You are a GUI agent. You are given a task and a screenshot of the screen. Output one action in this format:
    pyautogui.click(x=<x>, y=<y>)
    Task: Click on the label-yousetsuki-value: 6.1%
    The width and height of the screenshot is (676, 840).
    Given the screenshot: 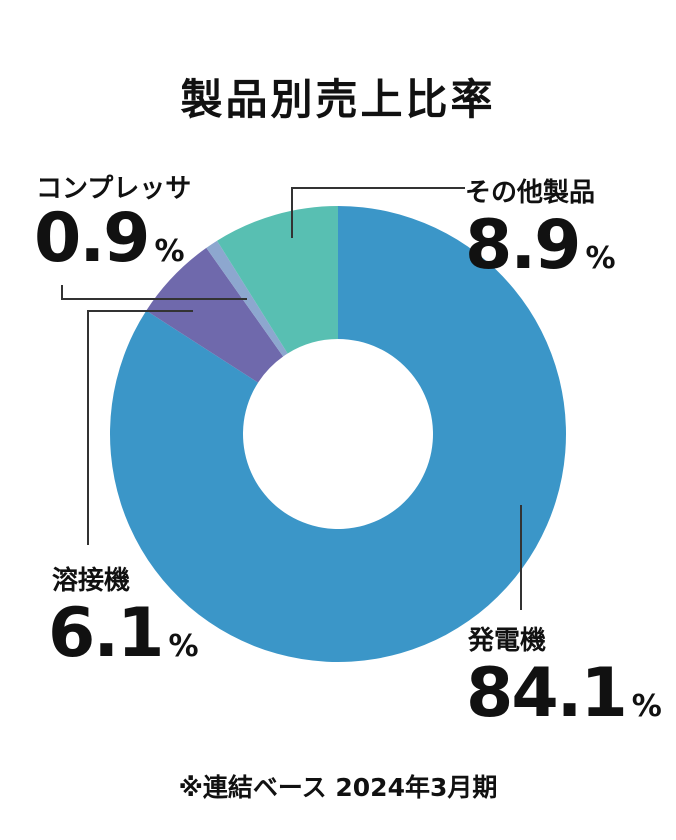 What is the action you would take?
    pyautogui.click(x=123, y=634)
    